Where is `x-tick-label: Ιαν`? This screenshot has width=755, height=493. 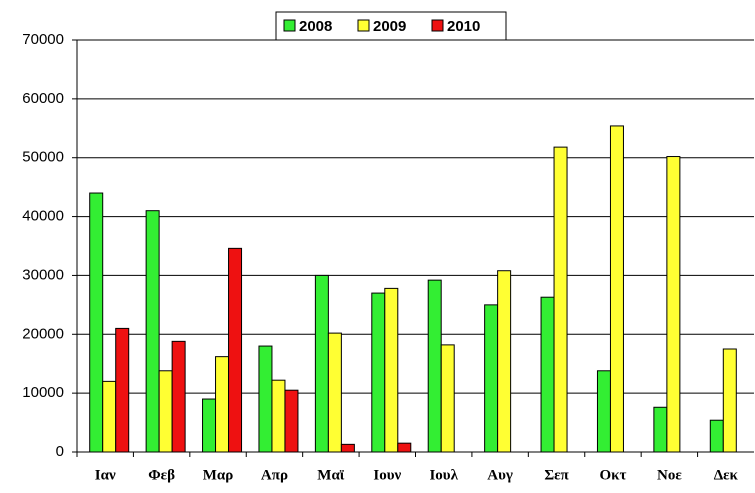
x-tick-label: Ιαν is located at coordinates (105, 475).